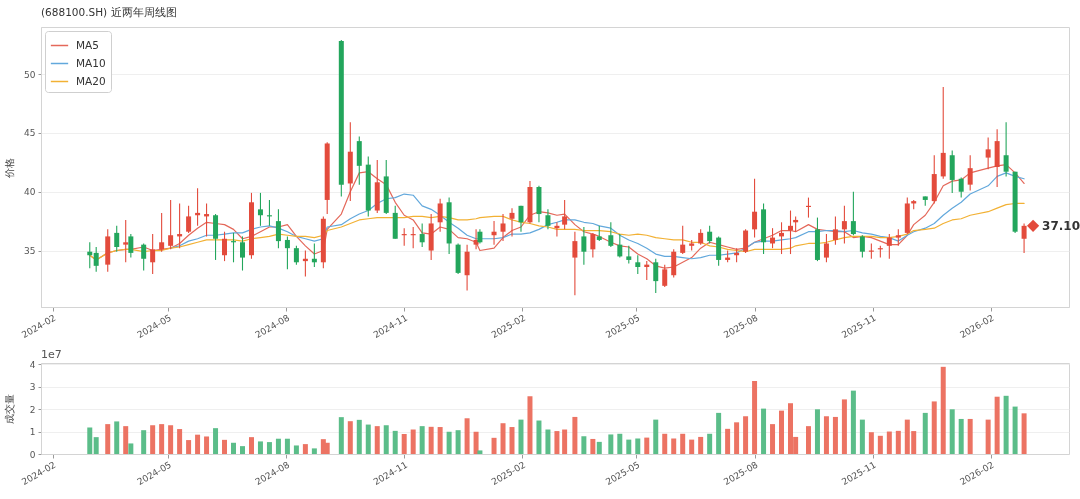  Describe the element at coordinates (32, 432) in the screenshot. I see `y-tick-label: 1` at that location.